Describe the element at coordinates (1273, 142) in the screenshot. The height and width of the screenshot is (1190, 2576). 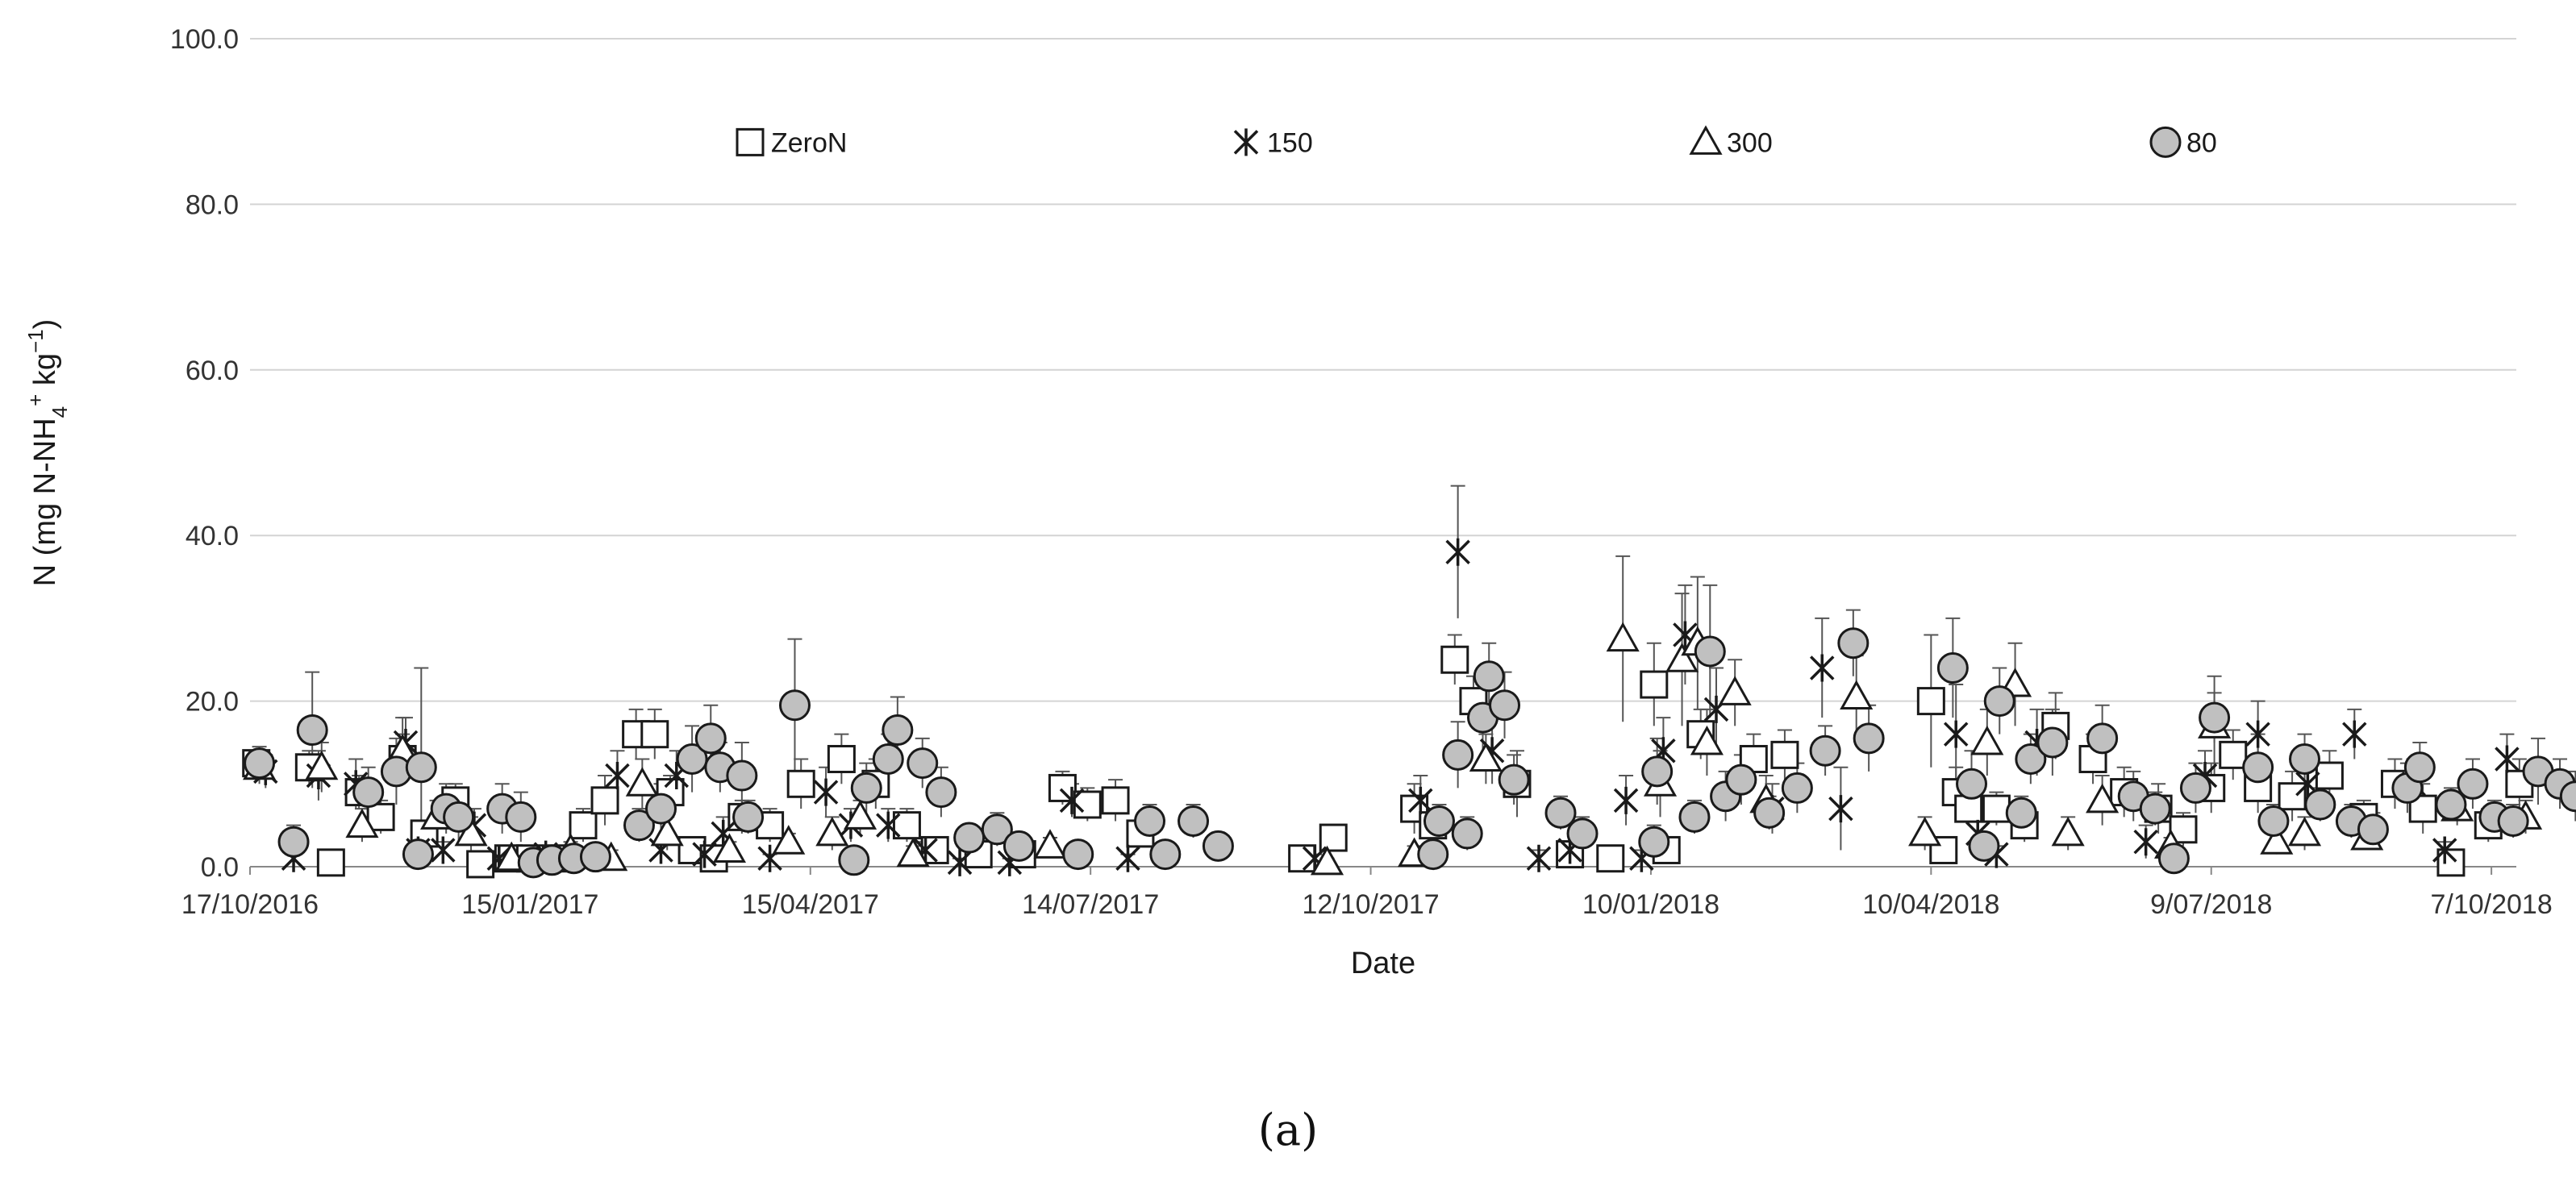
I see `legend-item-150: 150` at that location.